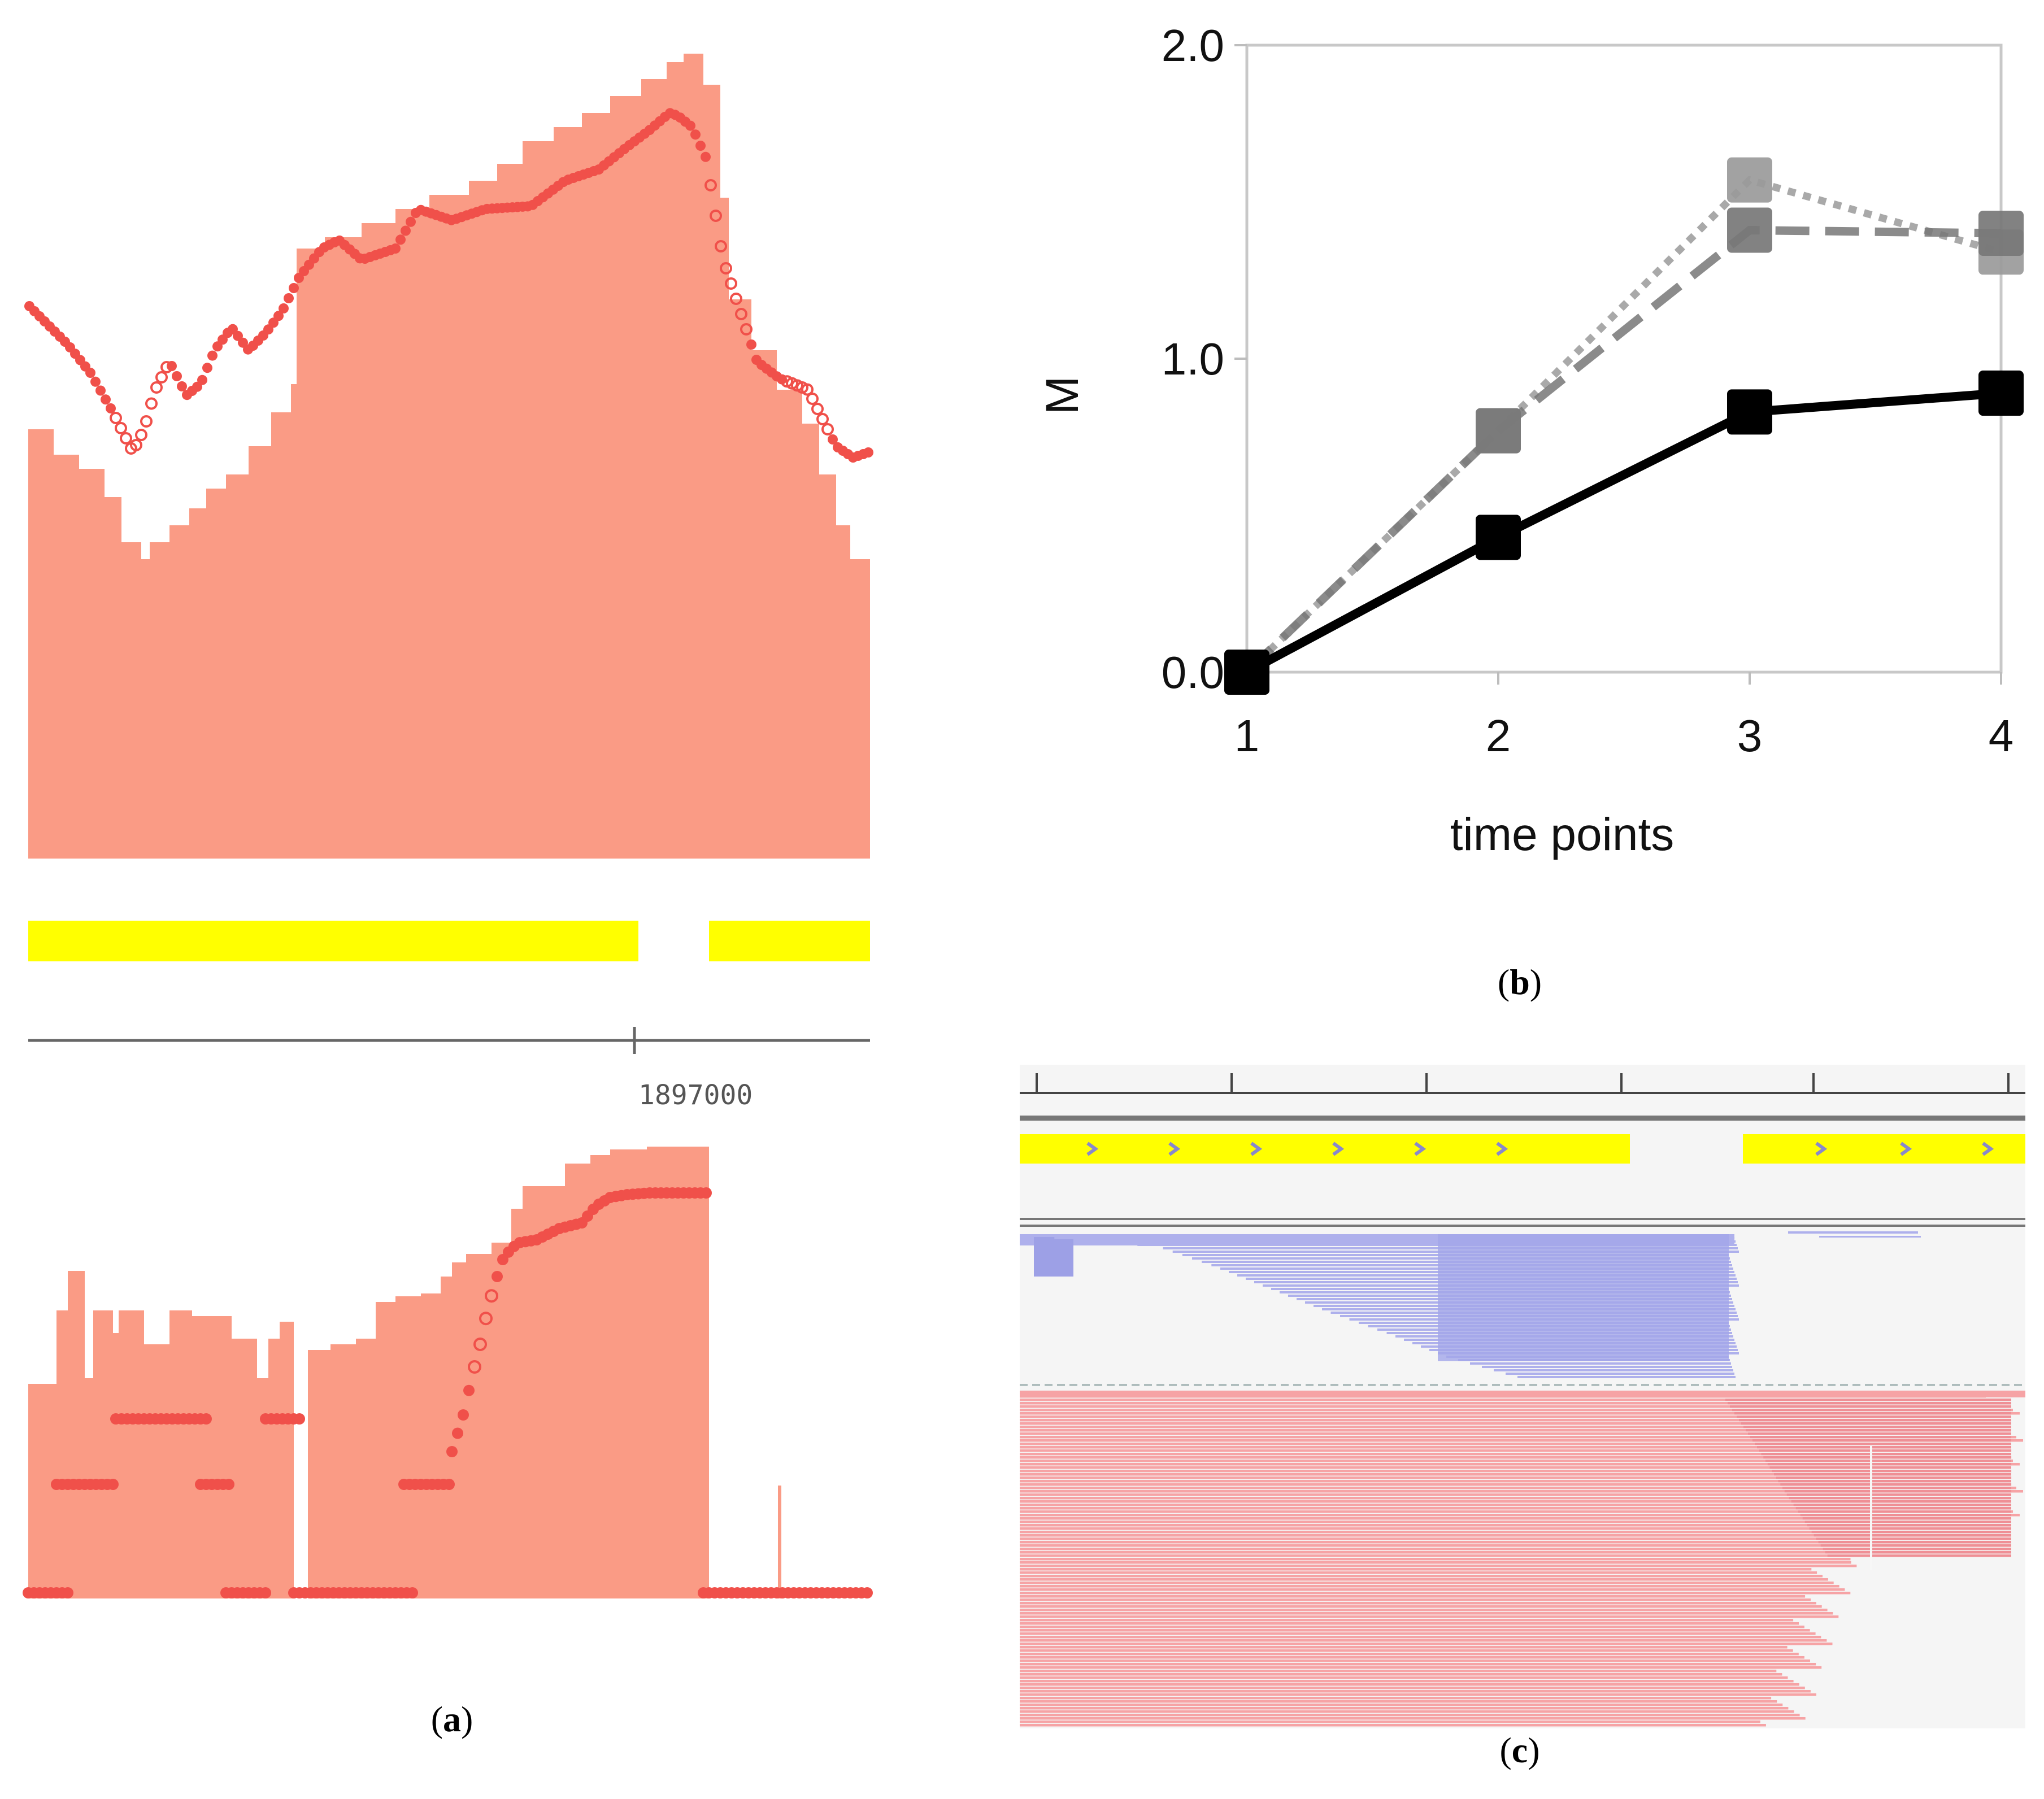 The image size is (2044, 1799). I want to click on series-1-marker, so click(1498, 537).